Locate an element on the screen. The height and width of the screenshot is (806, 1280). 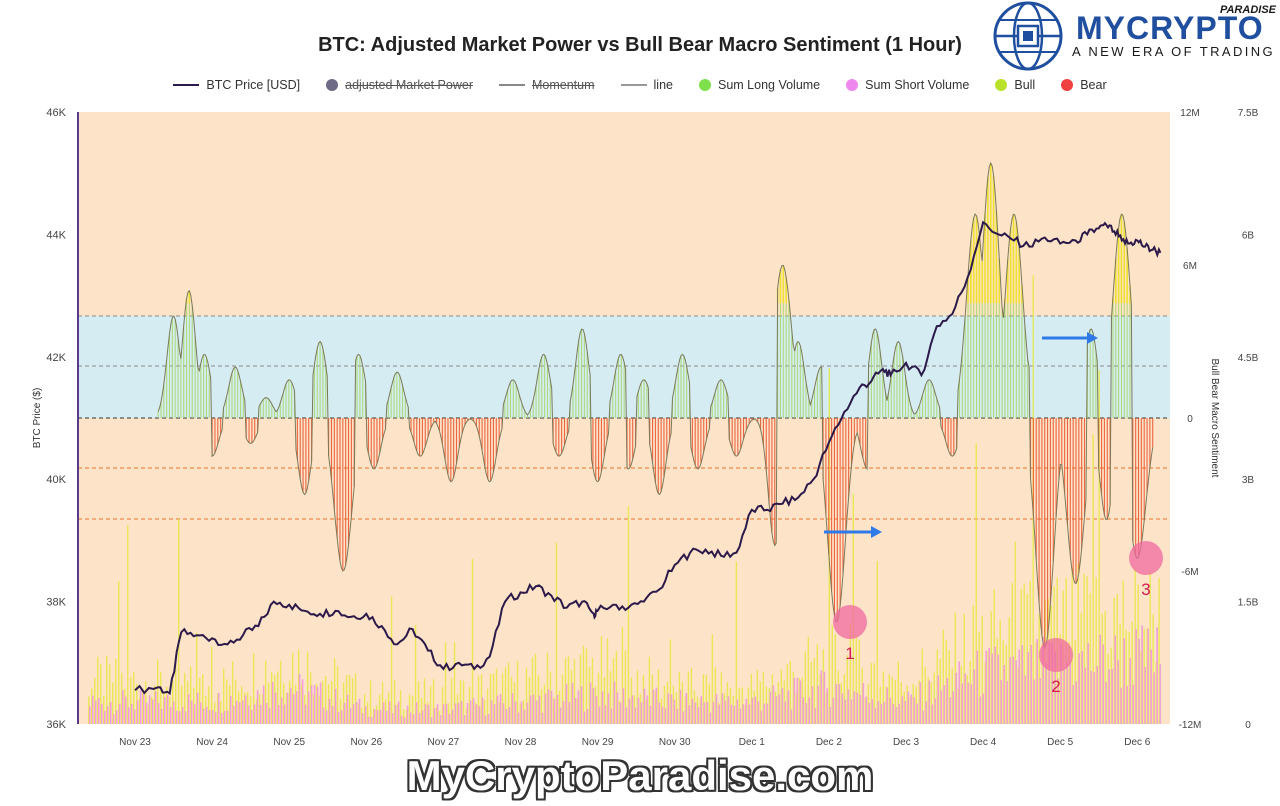
y-right-volume-tick: 6B is located at coordinates (1248, 235).